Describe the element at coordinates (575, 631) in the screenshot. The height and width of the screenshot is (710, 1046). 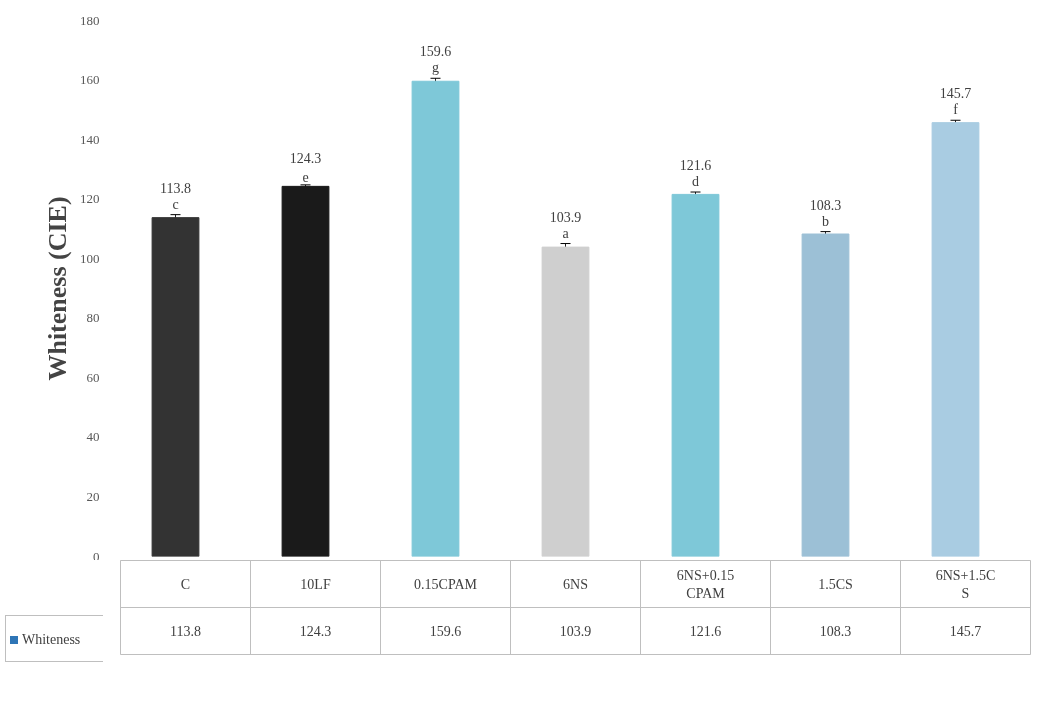
I see `data-label: 103.9` at that location.